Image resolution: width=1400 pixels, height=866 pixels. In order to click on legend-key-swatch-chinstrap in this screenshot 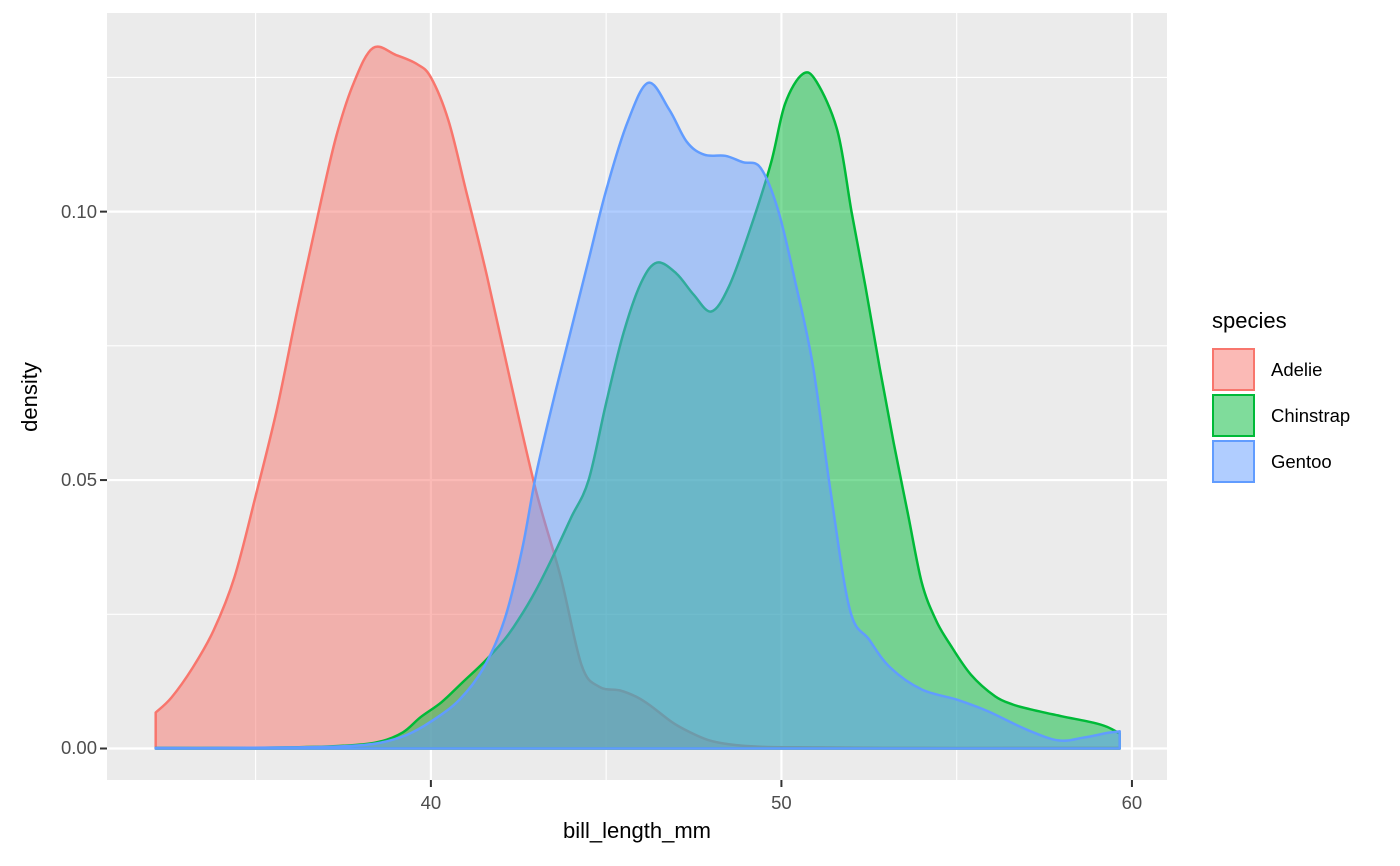, I will do `click(1233, 415)`.